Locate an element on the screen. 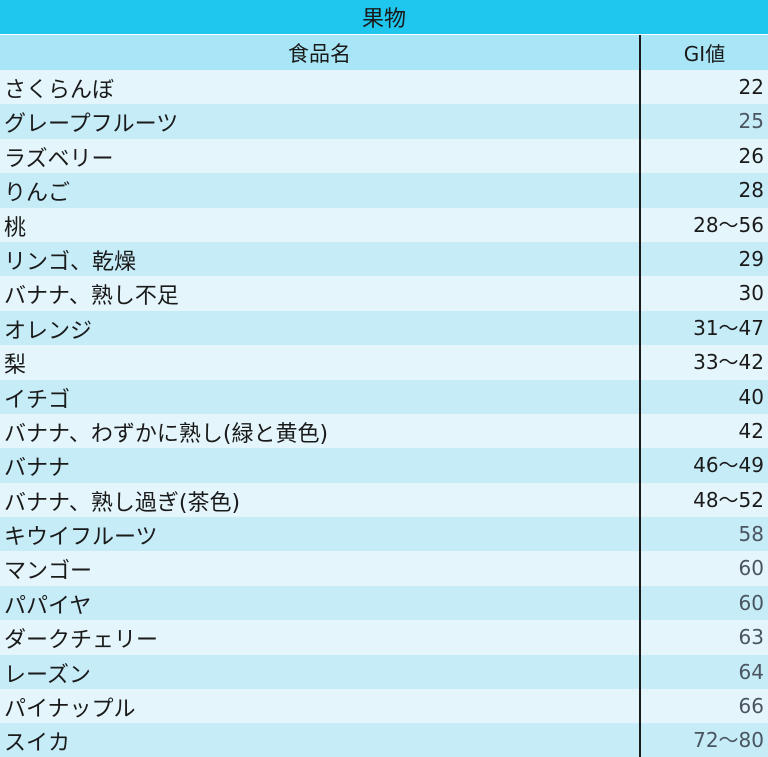 The height and width of the screenshot is (757, 768). table-row: レーズン 64 is located at coordinates (384, 672).